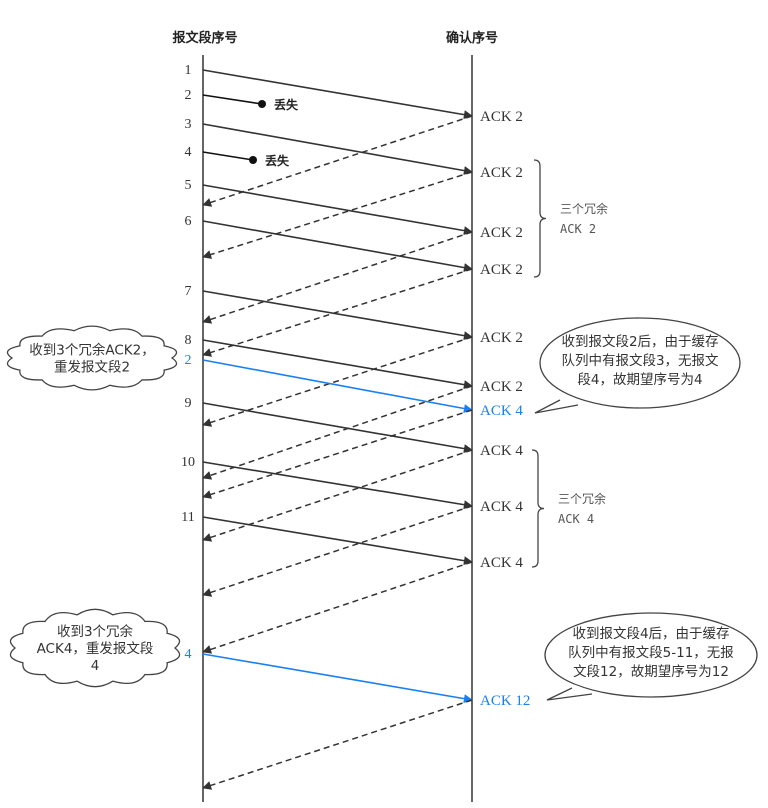 The height and width of the screenshot is (808, 768). What do you see at coordinates (188, 185) in the screenshot?
I see `segment-number-label: 5` at bounding box center [188, 185].